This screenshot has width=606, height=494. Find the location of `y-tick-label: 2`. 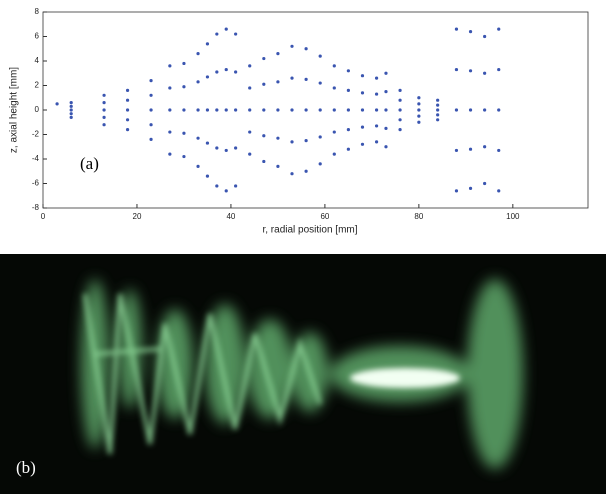

y-tick-label: 2 is located at coordinates (37, 85).